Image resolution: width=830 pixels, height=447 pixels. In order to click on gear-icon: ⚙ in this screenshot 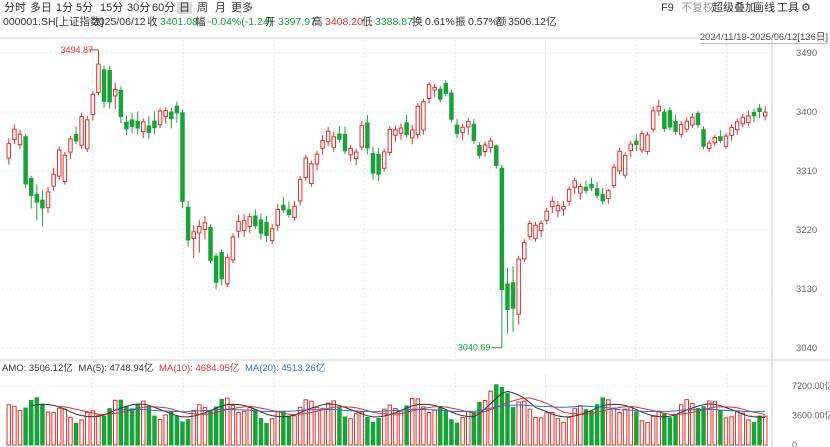, I will do `click(806, 8)`.